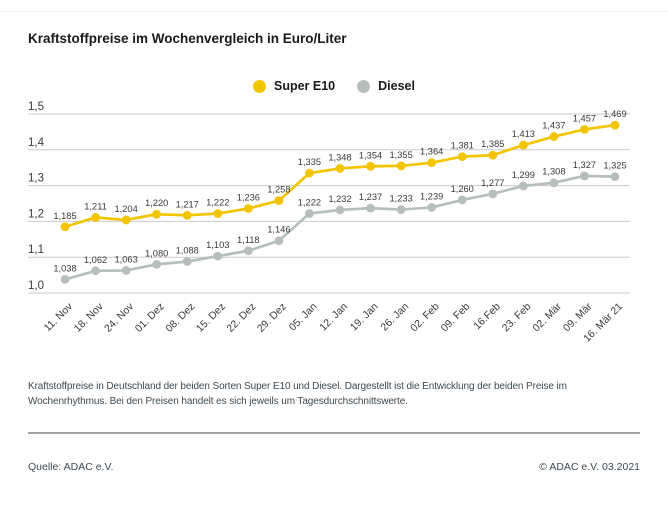 This screenshot has width=668, height=531. I want to click on series-super-e10-value-label: 1,211, so click(95, 206).